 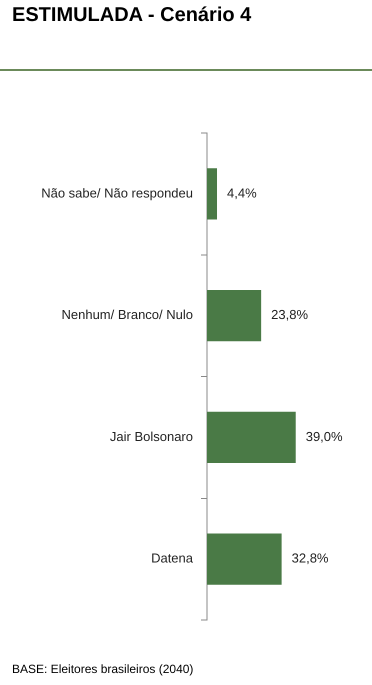 I want to click on text: BASE: Eleitores brasileiros (2040), so click(x=103, y=669).